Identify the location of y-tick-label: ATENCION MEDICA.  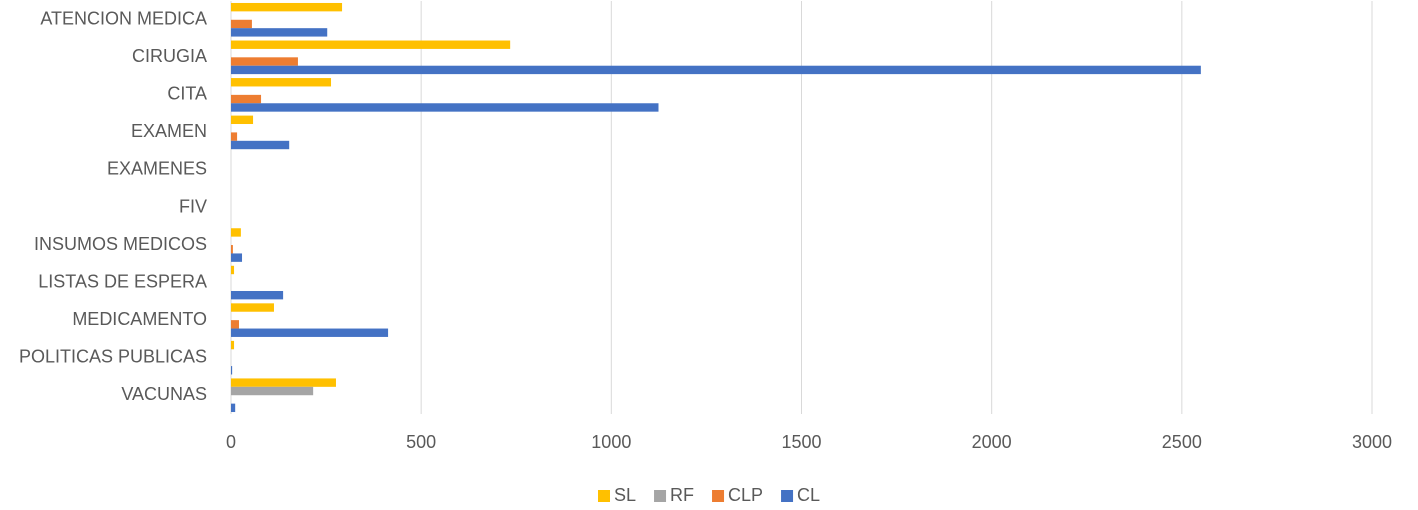
(123, 19).